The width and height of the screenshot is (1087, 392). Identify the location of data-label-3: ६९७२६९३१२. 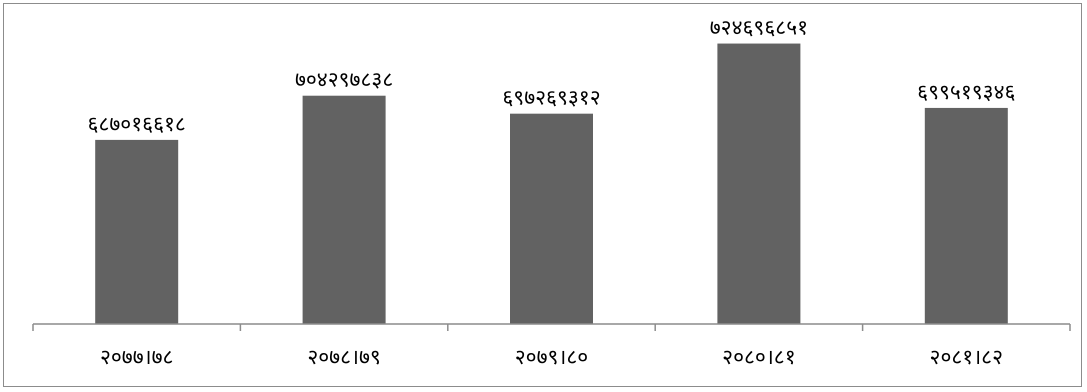
(551, 98).